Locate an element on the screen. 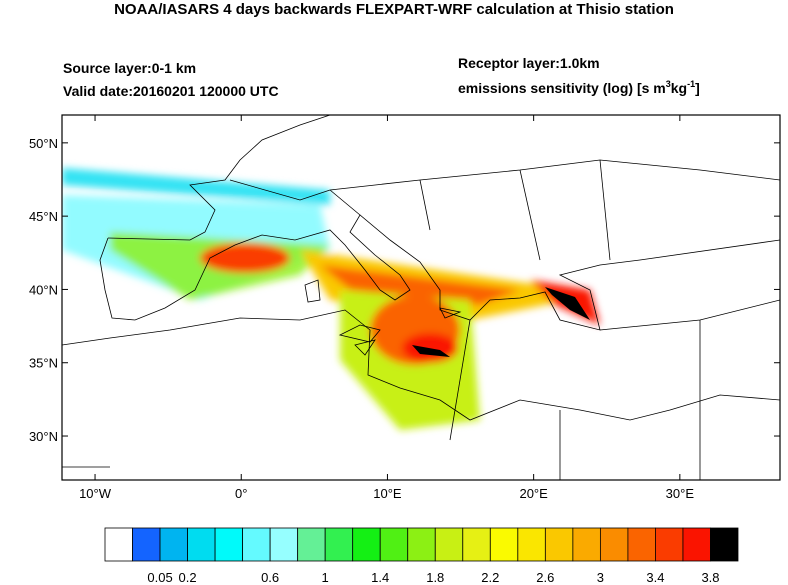 Image resolution: width=788 pixels, height=585 pixels. colorbar-label: 0.2 is located at coordinates (188, 577).